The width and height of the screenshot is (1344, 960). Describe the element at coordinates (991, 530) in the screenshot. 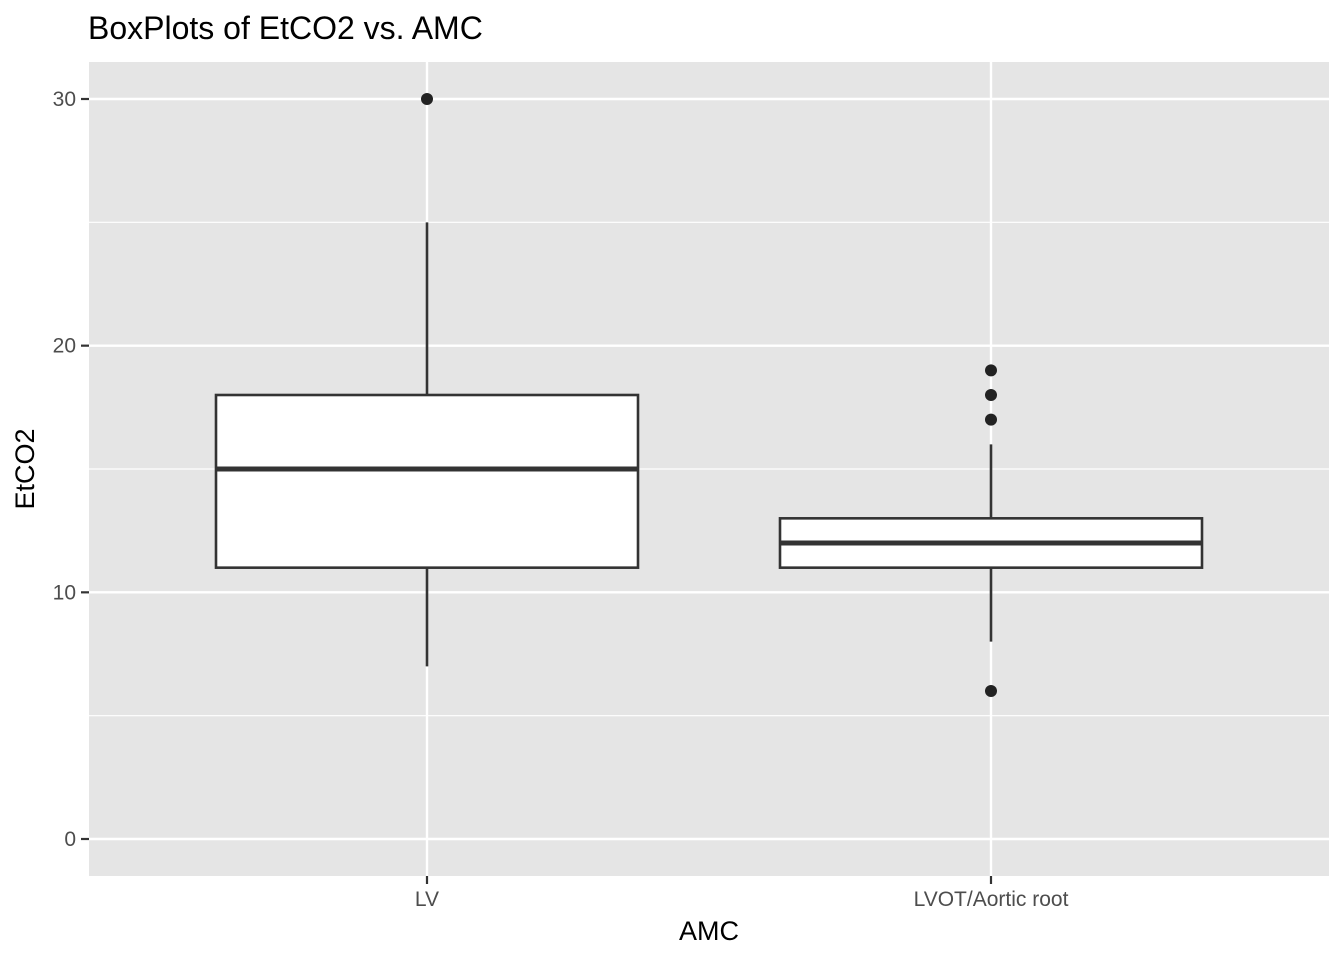

I see `box-group` at that location.